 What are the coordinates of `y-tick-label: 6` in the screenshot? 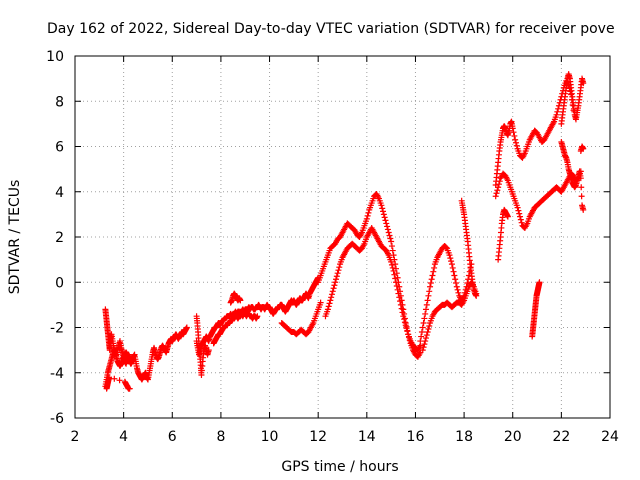 It's located at (59, 148).